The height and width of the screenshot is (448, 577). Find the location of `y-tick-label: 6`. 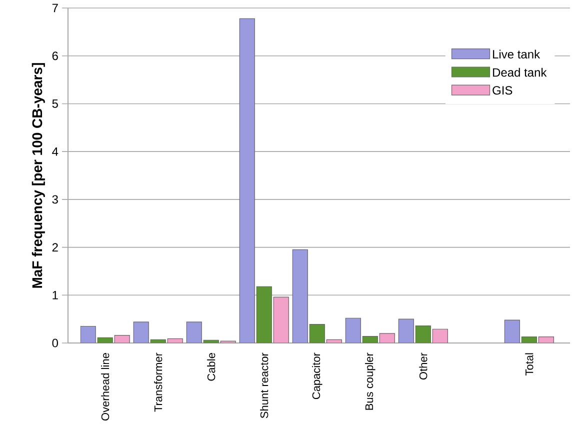

y-tick-label: 6 is located at coordinates (55, 56).